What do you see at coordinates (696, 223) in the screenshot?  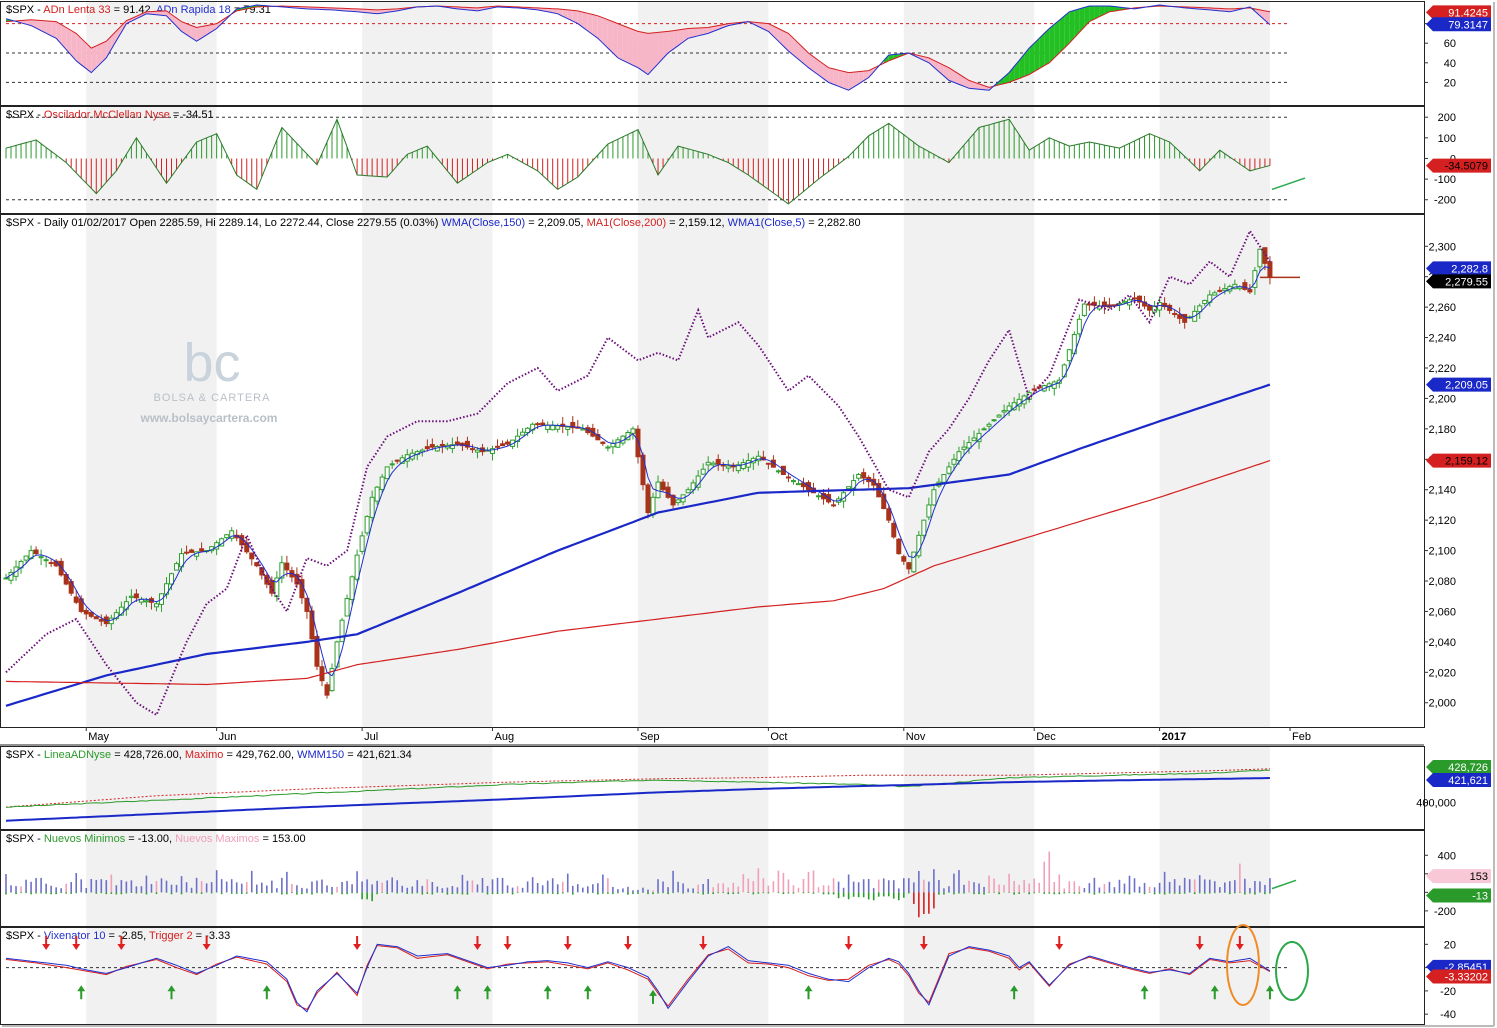 I see `title-part: = 2,159.12,` at bounding box center [696, 223].